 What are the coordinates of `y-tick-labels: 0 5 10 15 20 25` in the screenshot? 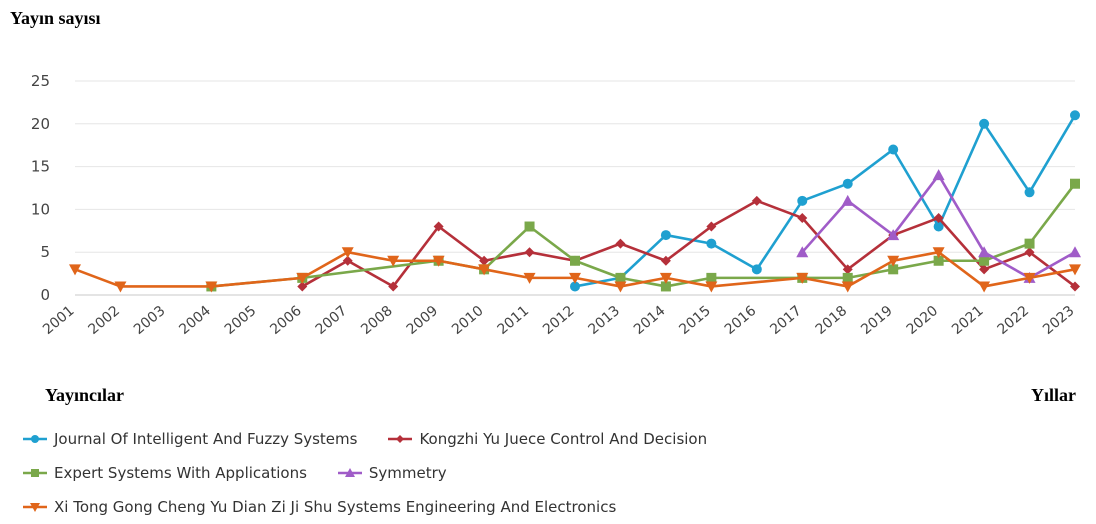 It's located at (40, 188).